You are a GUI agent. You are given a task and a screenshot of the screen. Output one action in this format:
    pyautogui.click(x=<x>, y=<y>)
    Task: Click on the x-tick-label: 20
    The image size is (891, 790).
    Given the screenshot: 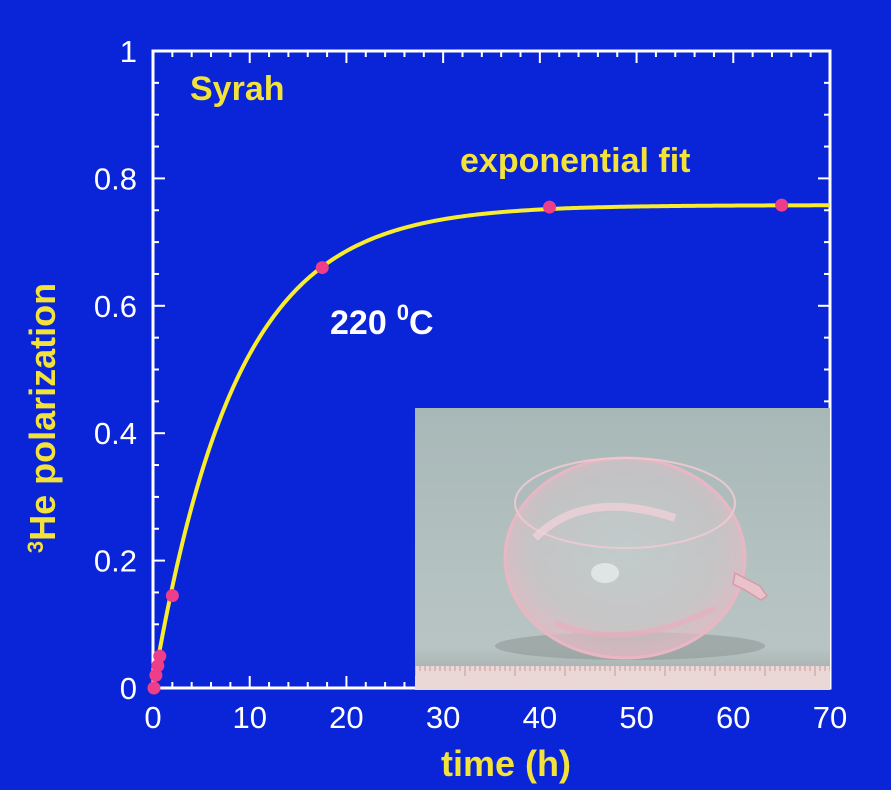 What is the action you would take?
    pyautogui.click(x=346, y=717)
    